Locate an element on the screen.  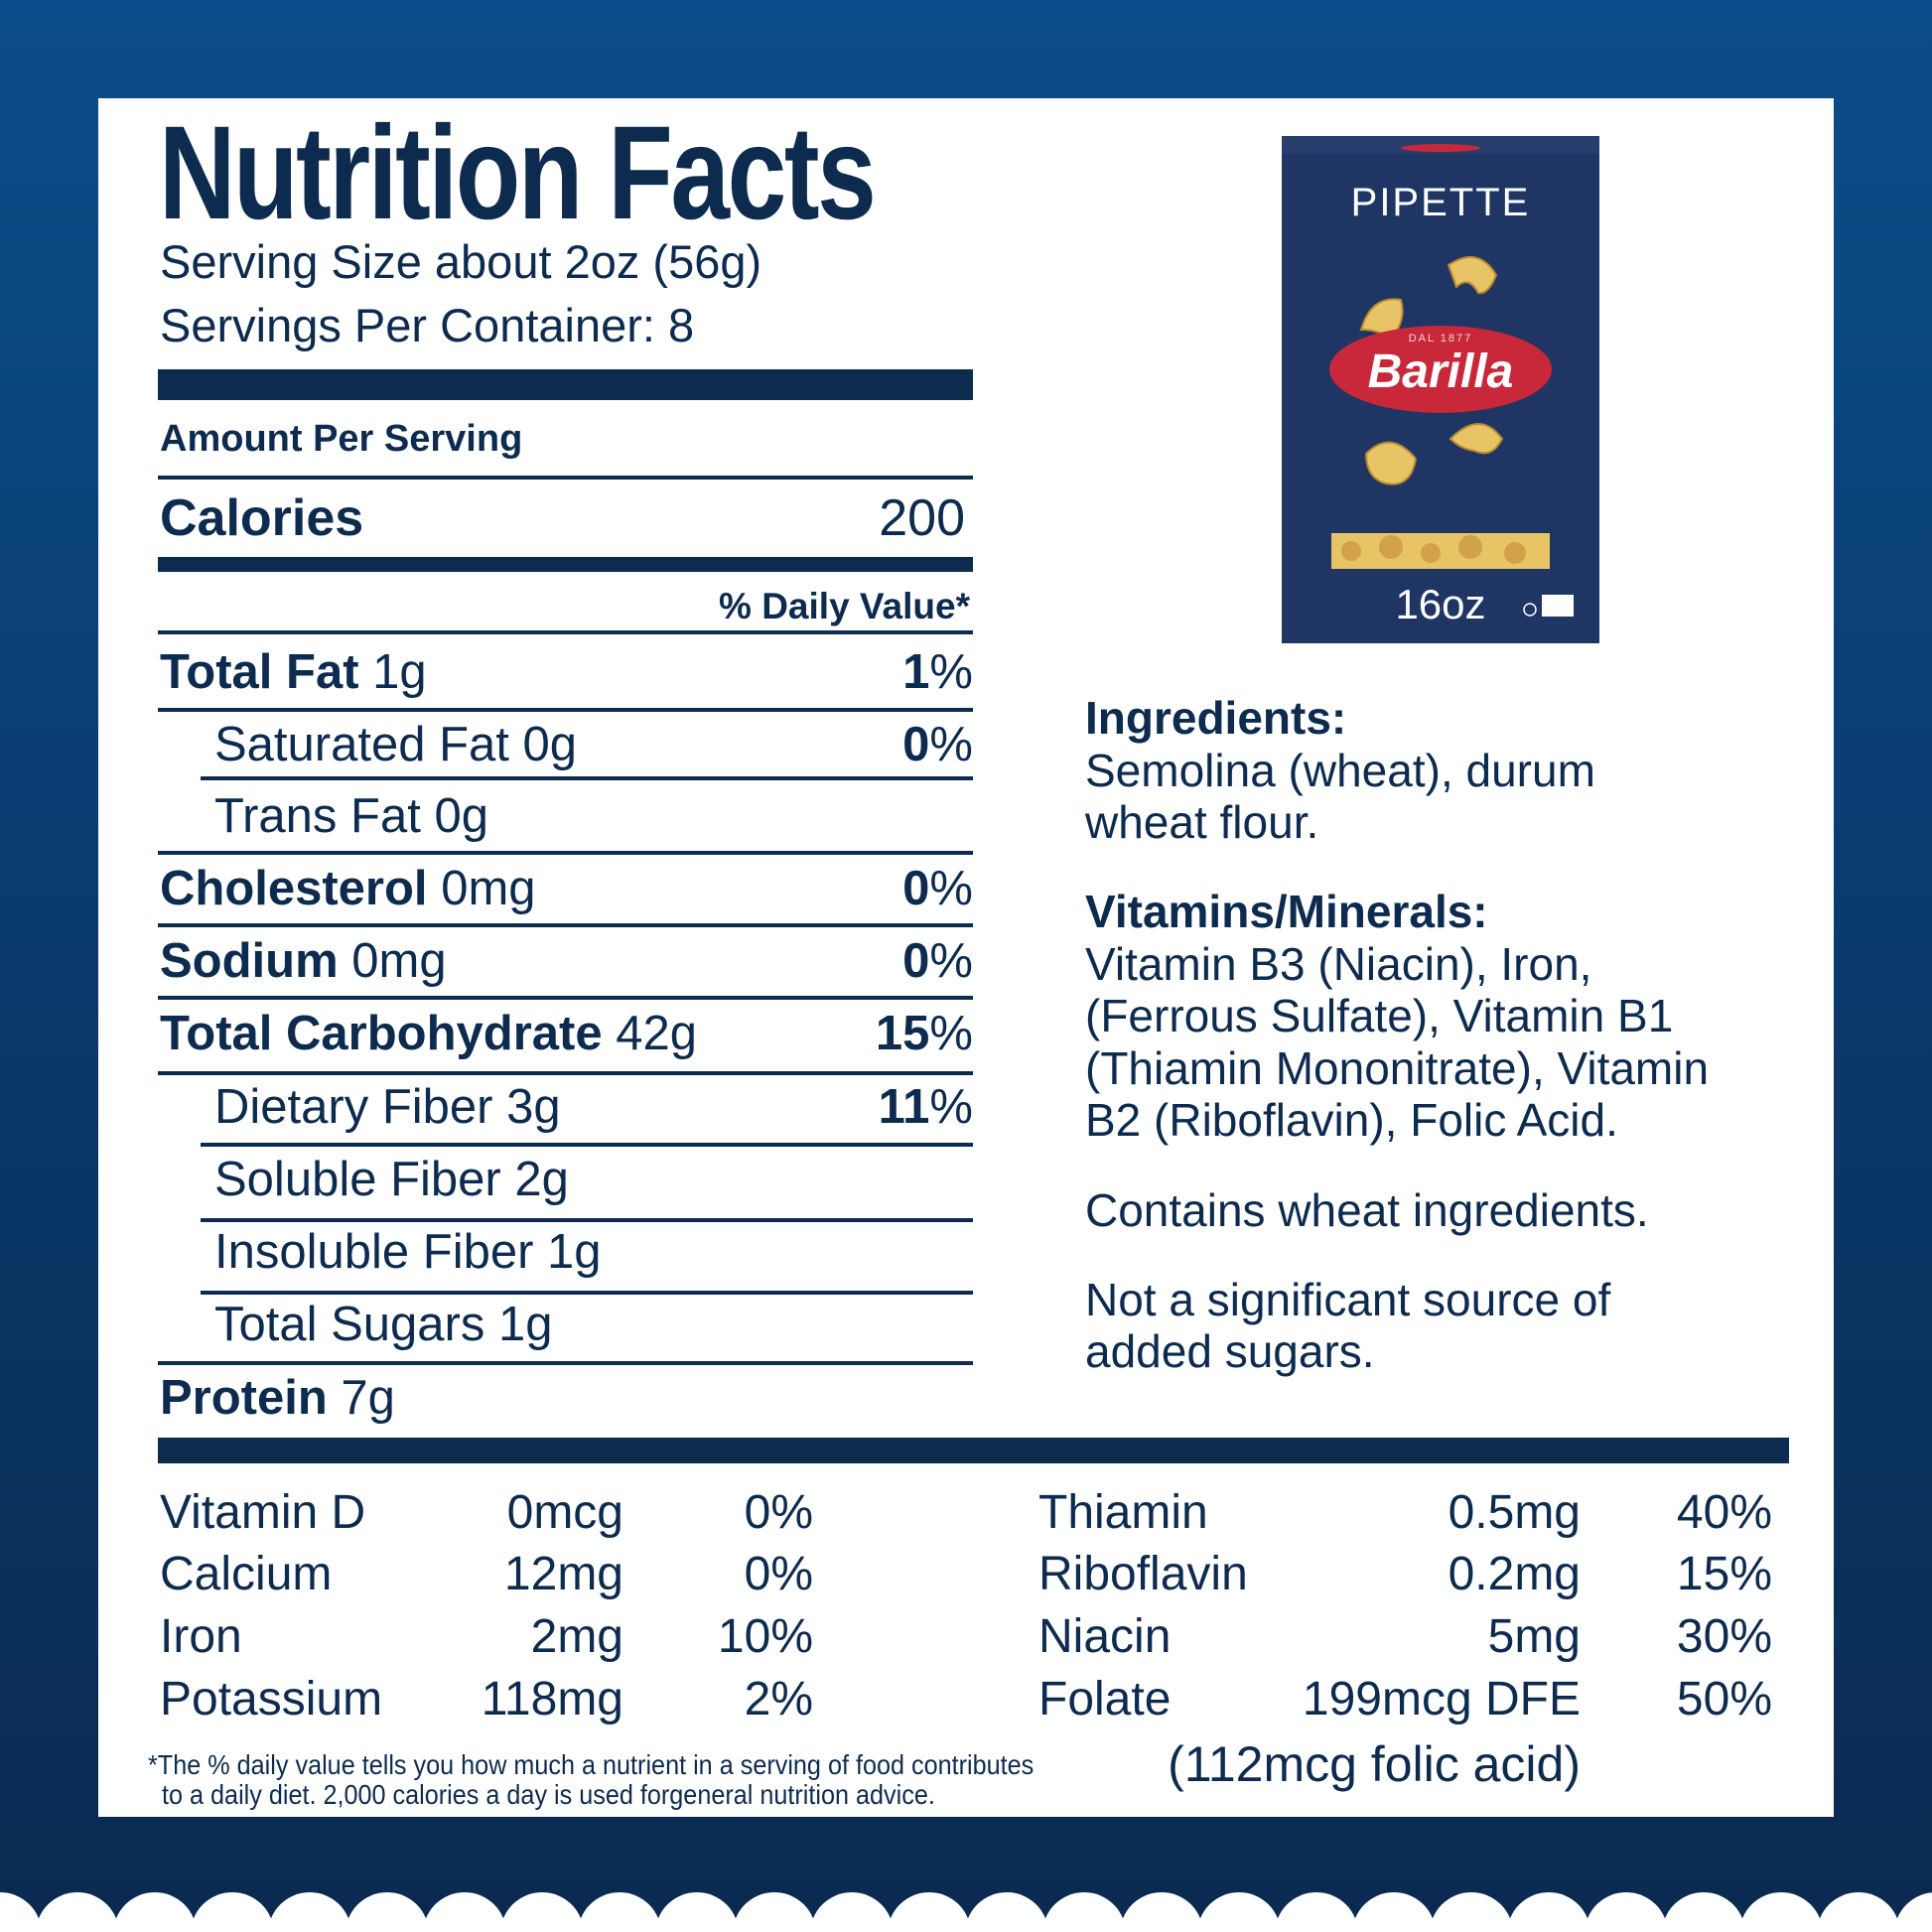
nutrient-row: Saturated Fat 0g 0% is located at coordinates (593, 745).